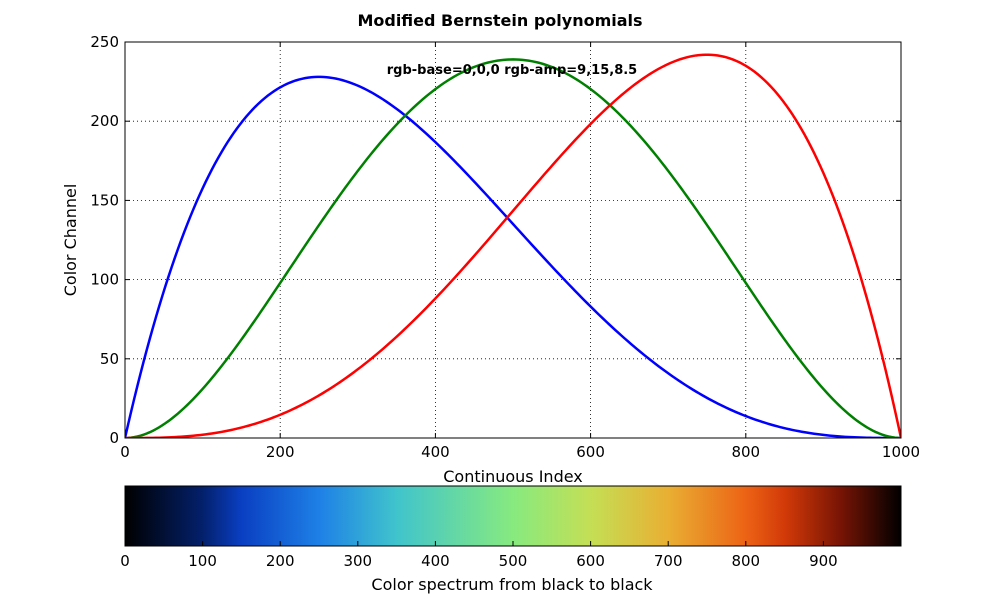 The image size is (1000, 605). Describe the element at coordinates (435, 561) in the screenshot. I see `colorbar-tick-label: 400` at that location.